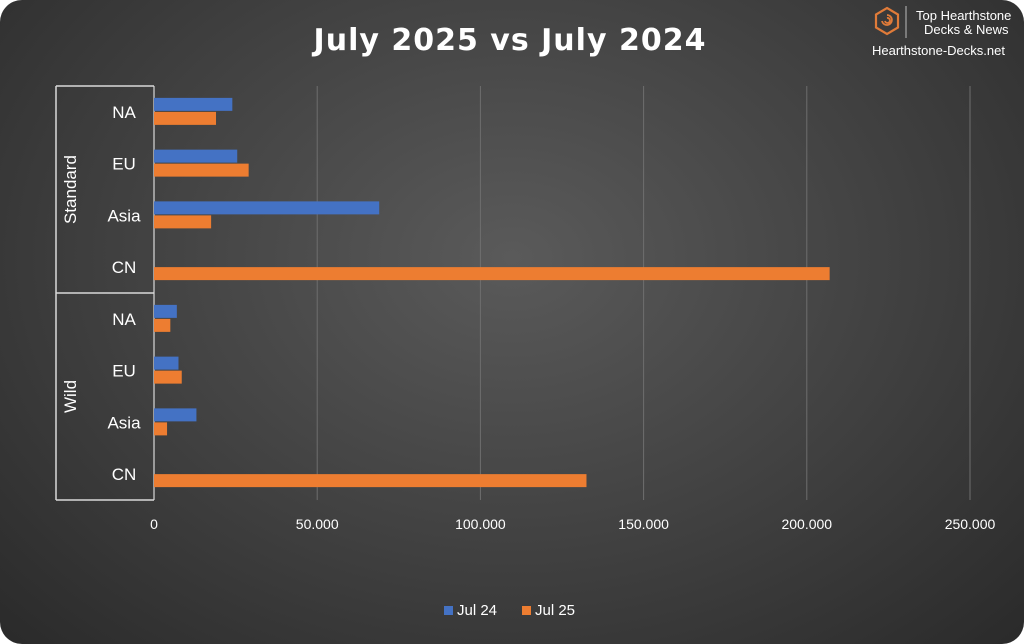  I want to click on legend-label: Jul 25, so click(555, 610).